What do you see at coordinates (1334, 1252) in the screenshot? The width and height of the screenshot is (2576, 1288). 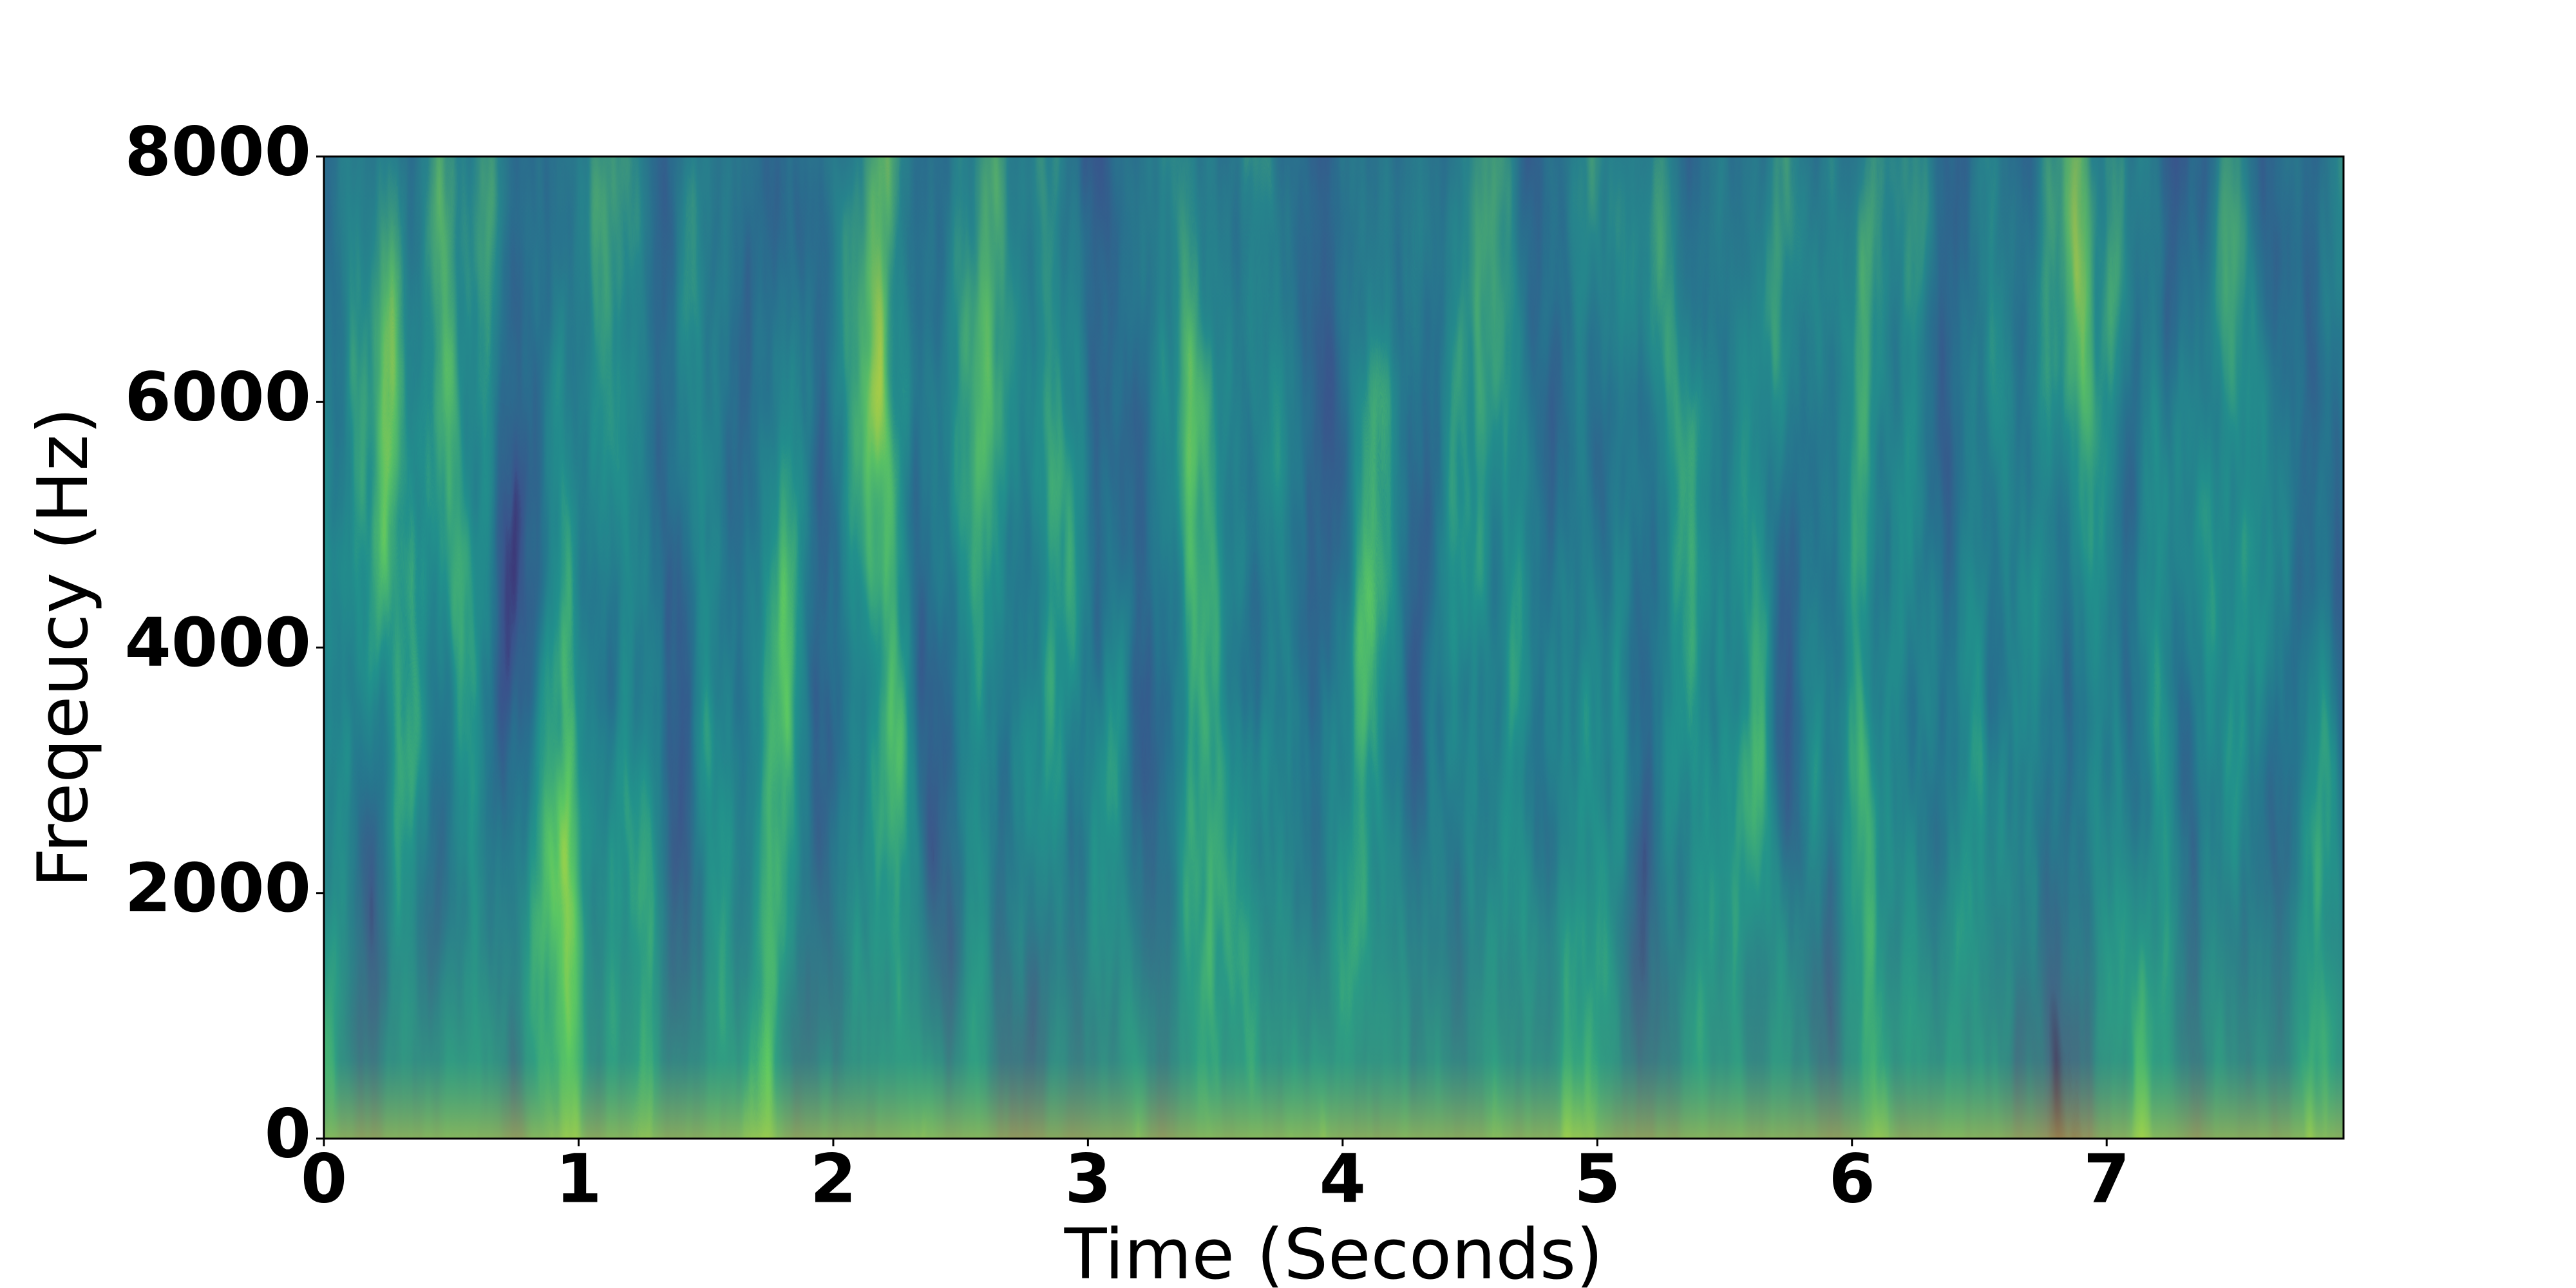 I see `x-axis-label: Time (Seconds)` at bounding box center [1334, 1252].